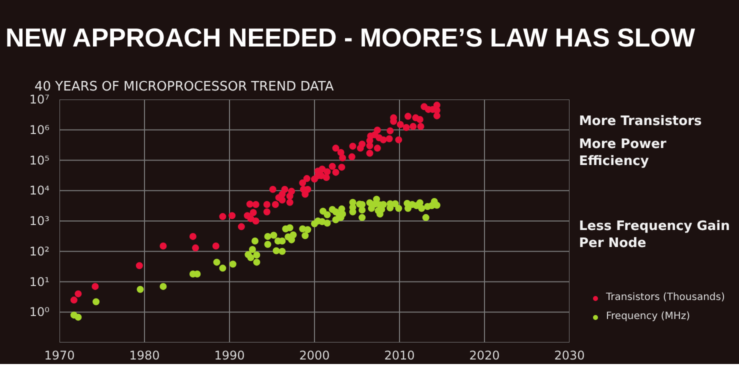  What do you see at coordinates (39, 129) in the screenshot?
I see `y-tick-label: 10⁶` at bounding box center [39, 129].